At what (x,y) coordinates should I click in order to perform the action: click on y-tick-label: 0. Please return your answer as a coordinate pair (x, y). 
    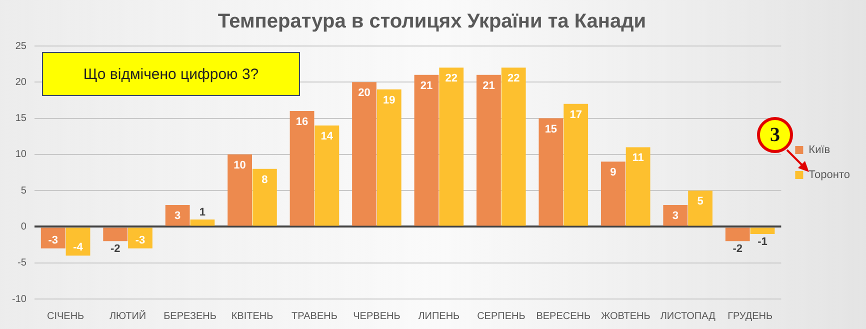
    Looking at the image, I should click on (23, 226).